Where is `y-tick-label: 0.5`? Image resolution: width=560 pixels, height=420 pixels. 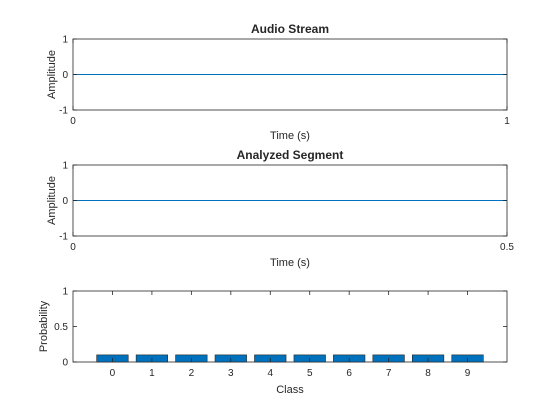 y-tick-label: 0.5 is located at coordinates (61, 327).